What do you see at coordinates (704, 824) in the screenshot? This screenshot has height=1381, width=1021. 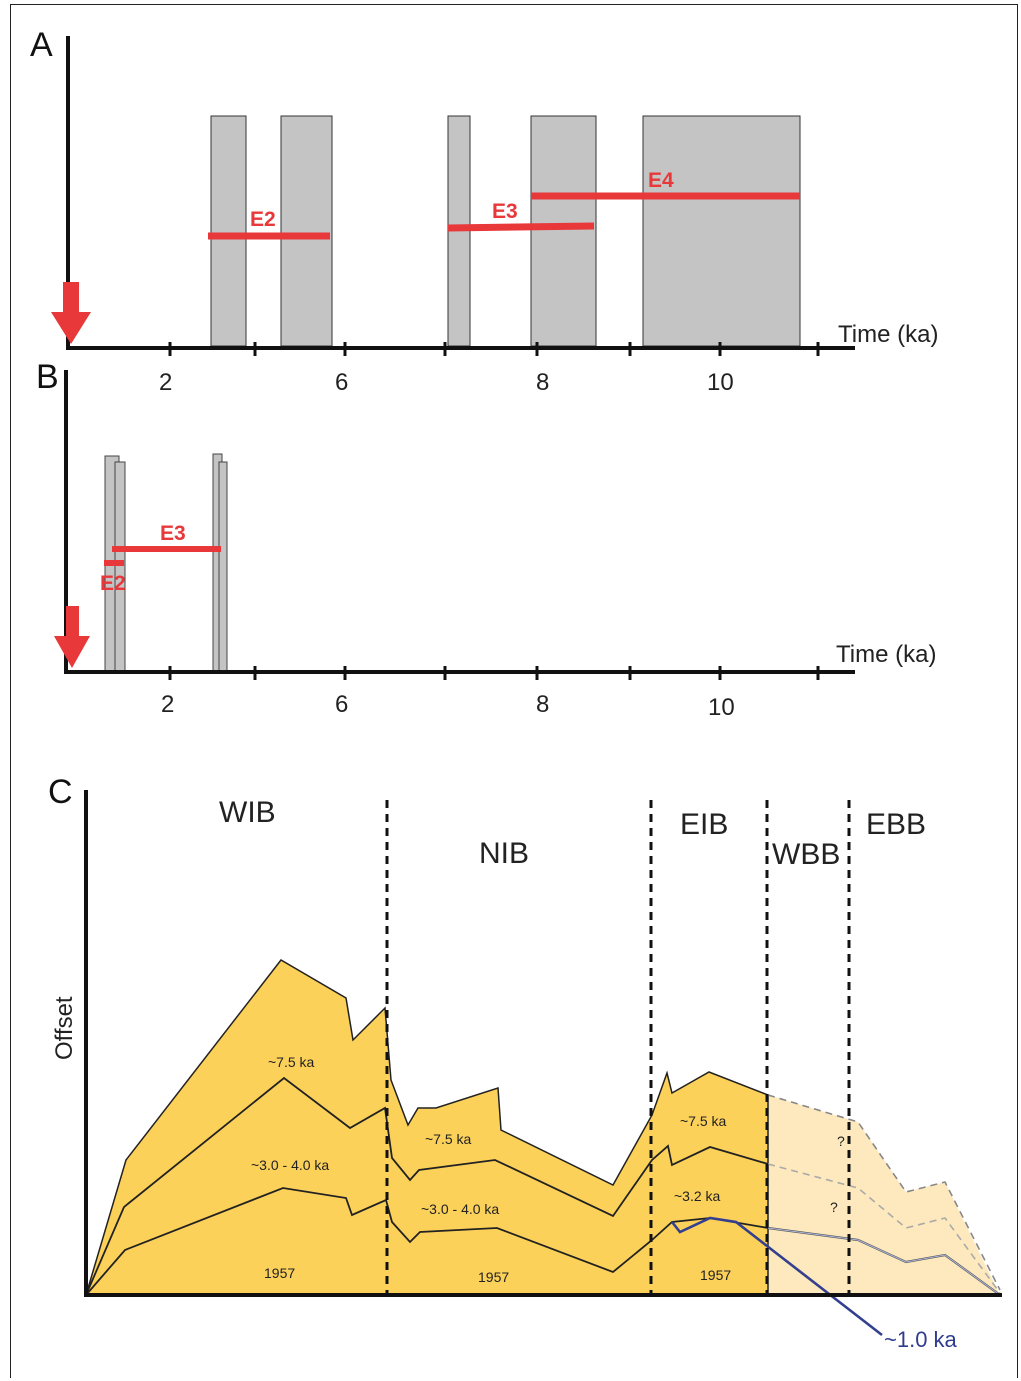 I see `region-label-eib: EIB` at bounding box center [704, 824].